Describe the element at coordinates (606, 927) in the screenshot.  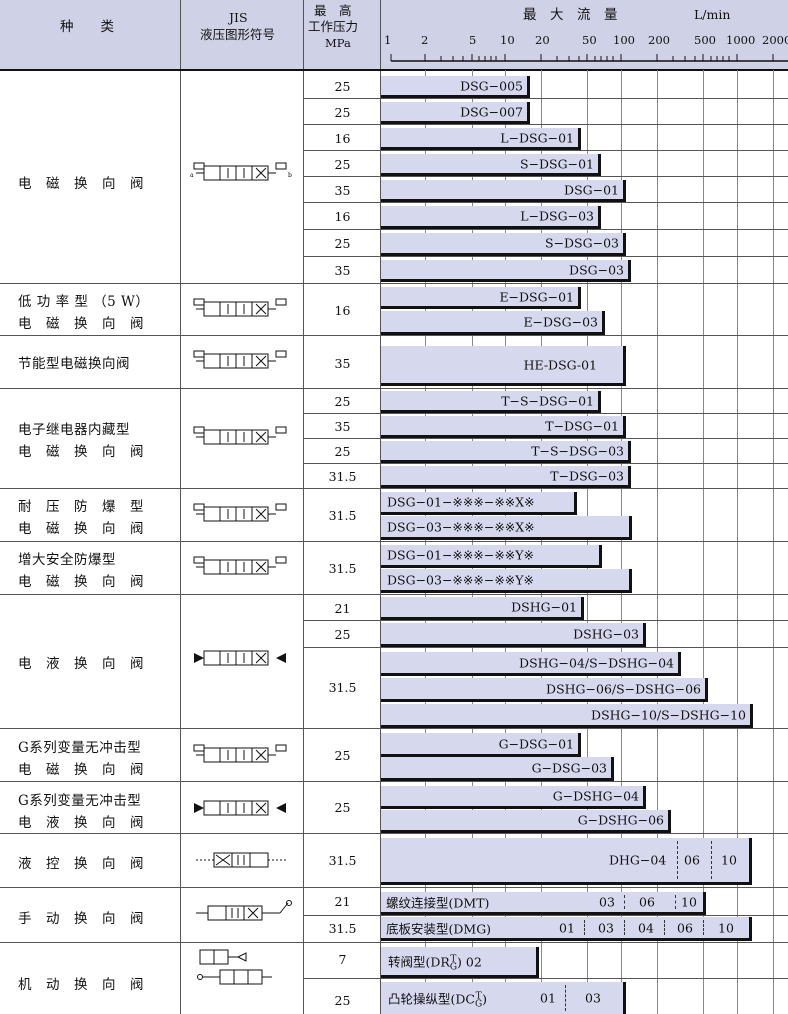
I see `flow-bar-segment: 03` at that location.